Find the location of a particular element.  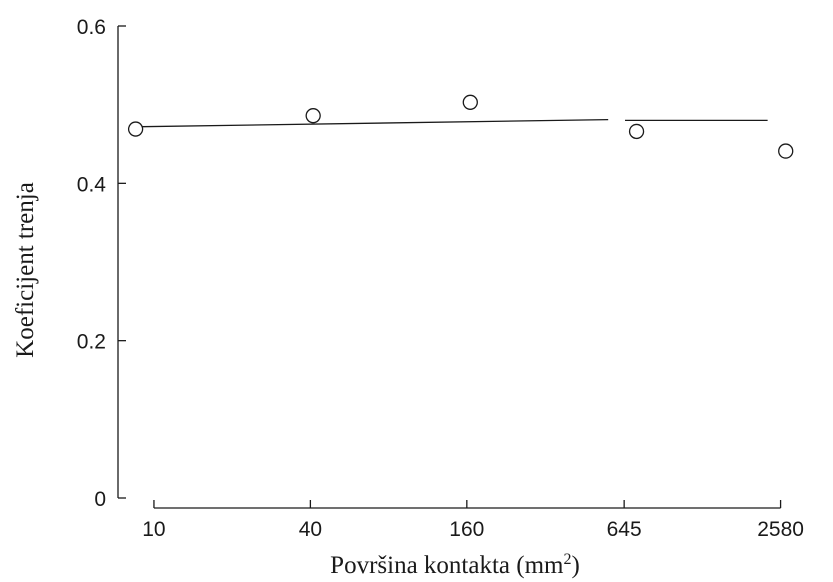

y-axis-title: Koeficijent trenja is located at coordinates (25, 270).